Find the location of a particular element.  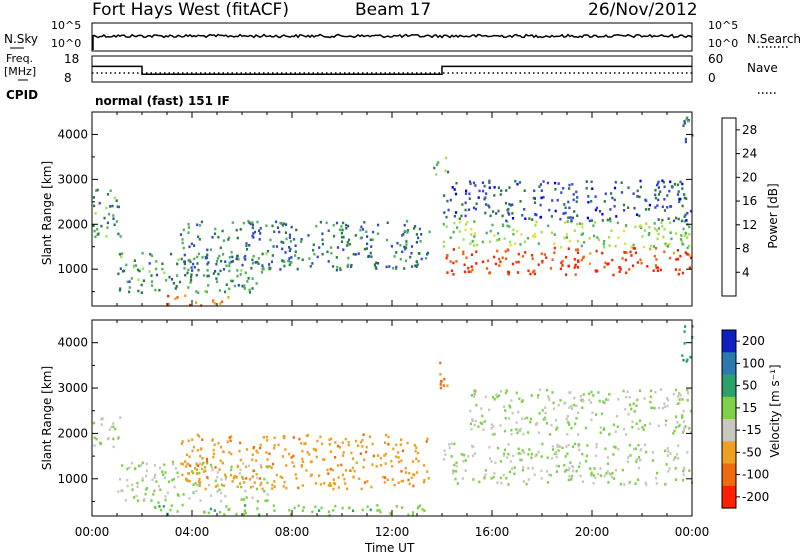

power-scale-label: Power [dB] is located at coordinates (773, 216).